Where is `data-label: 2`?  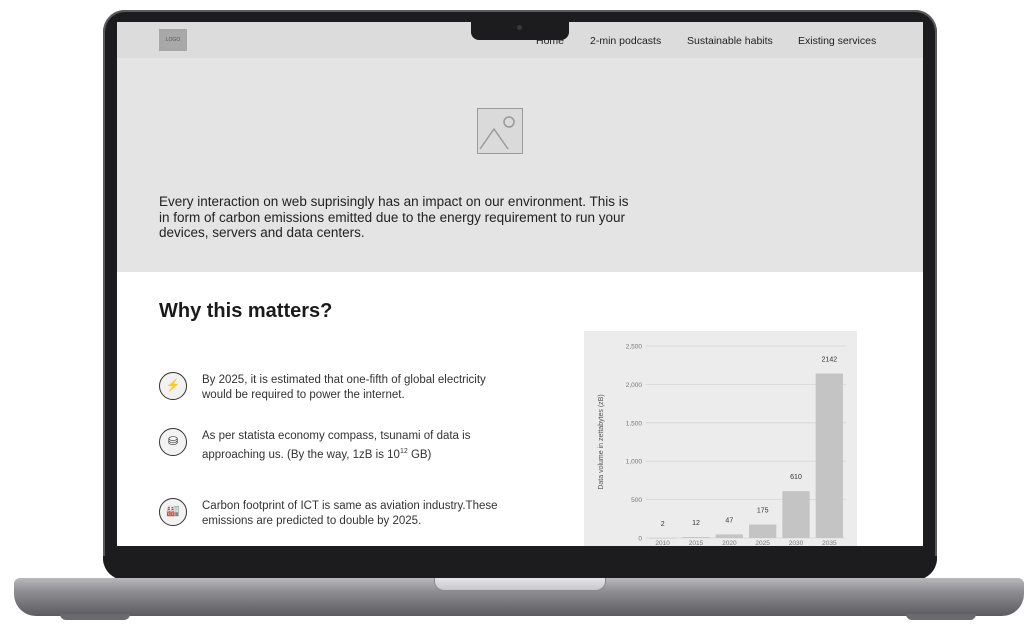 data-label: 2 is located at coordinates (663, 524).